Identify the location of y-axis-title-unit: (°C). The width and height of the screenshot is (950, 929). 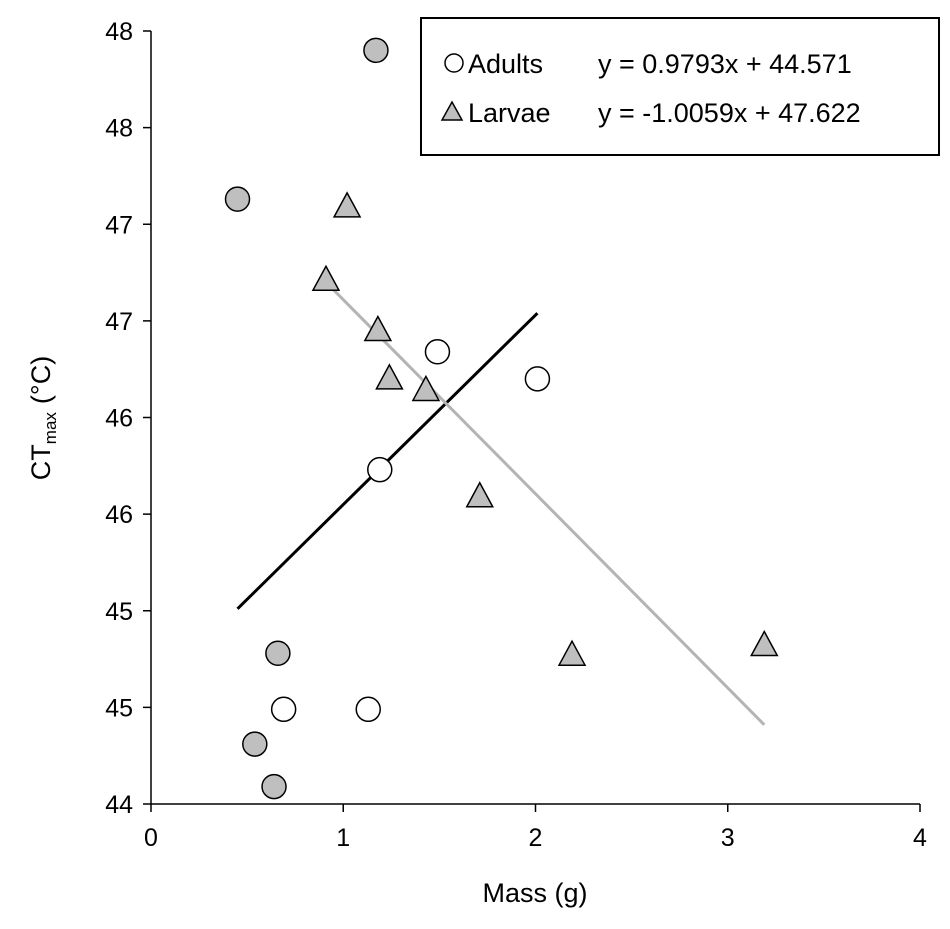
(41, 380).